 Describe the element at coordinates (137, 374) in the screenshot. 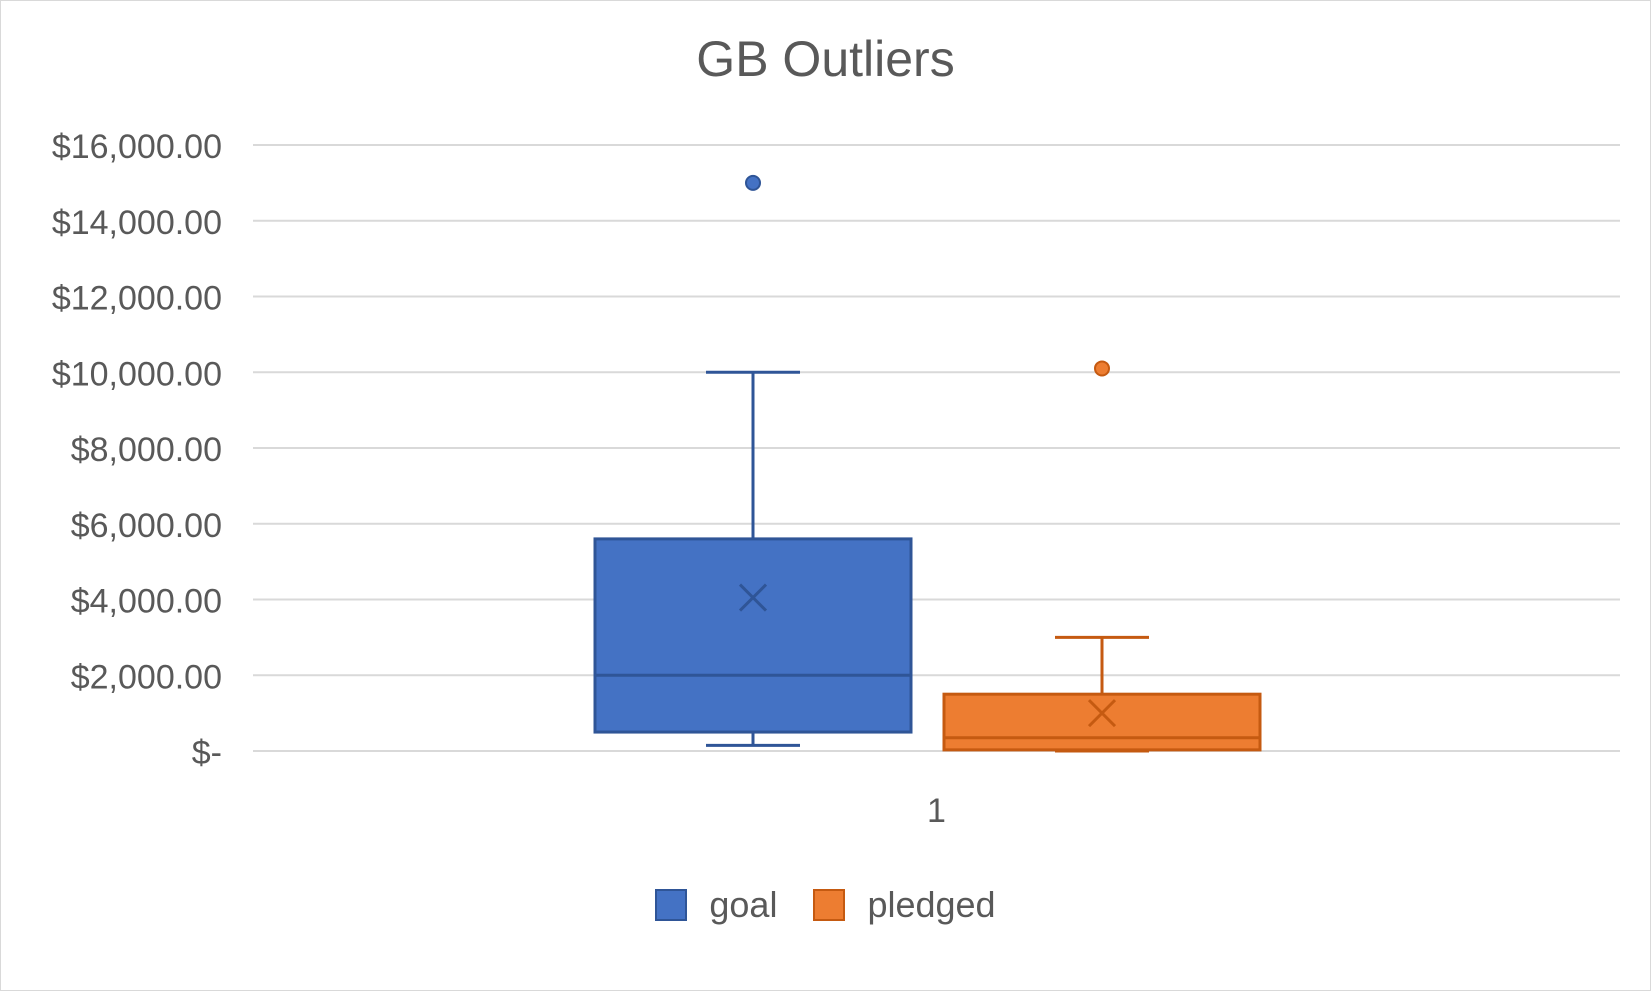

I see `y-tick-label: $10,000.00` at that location.